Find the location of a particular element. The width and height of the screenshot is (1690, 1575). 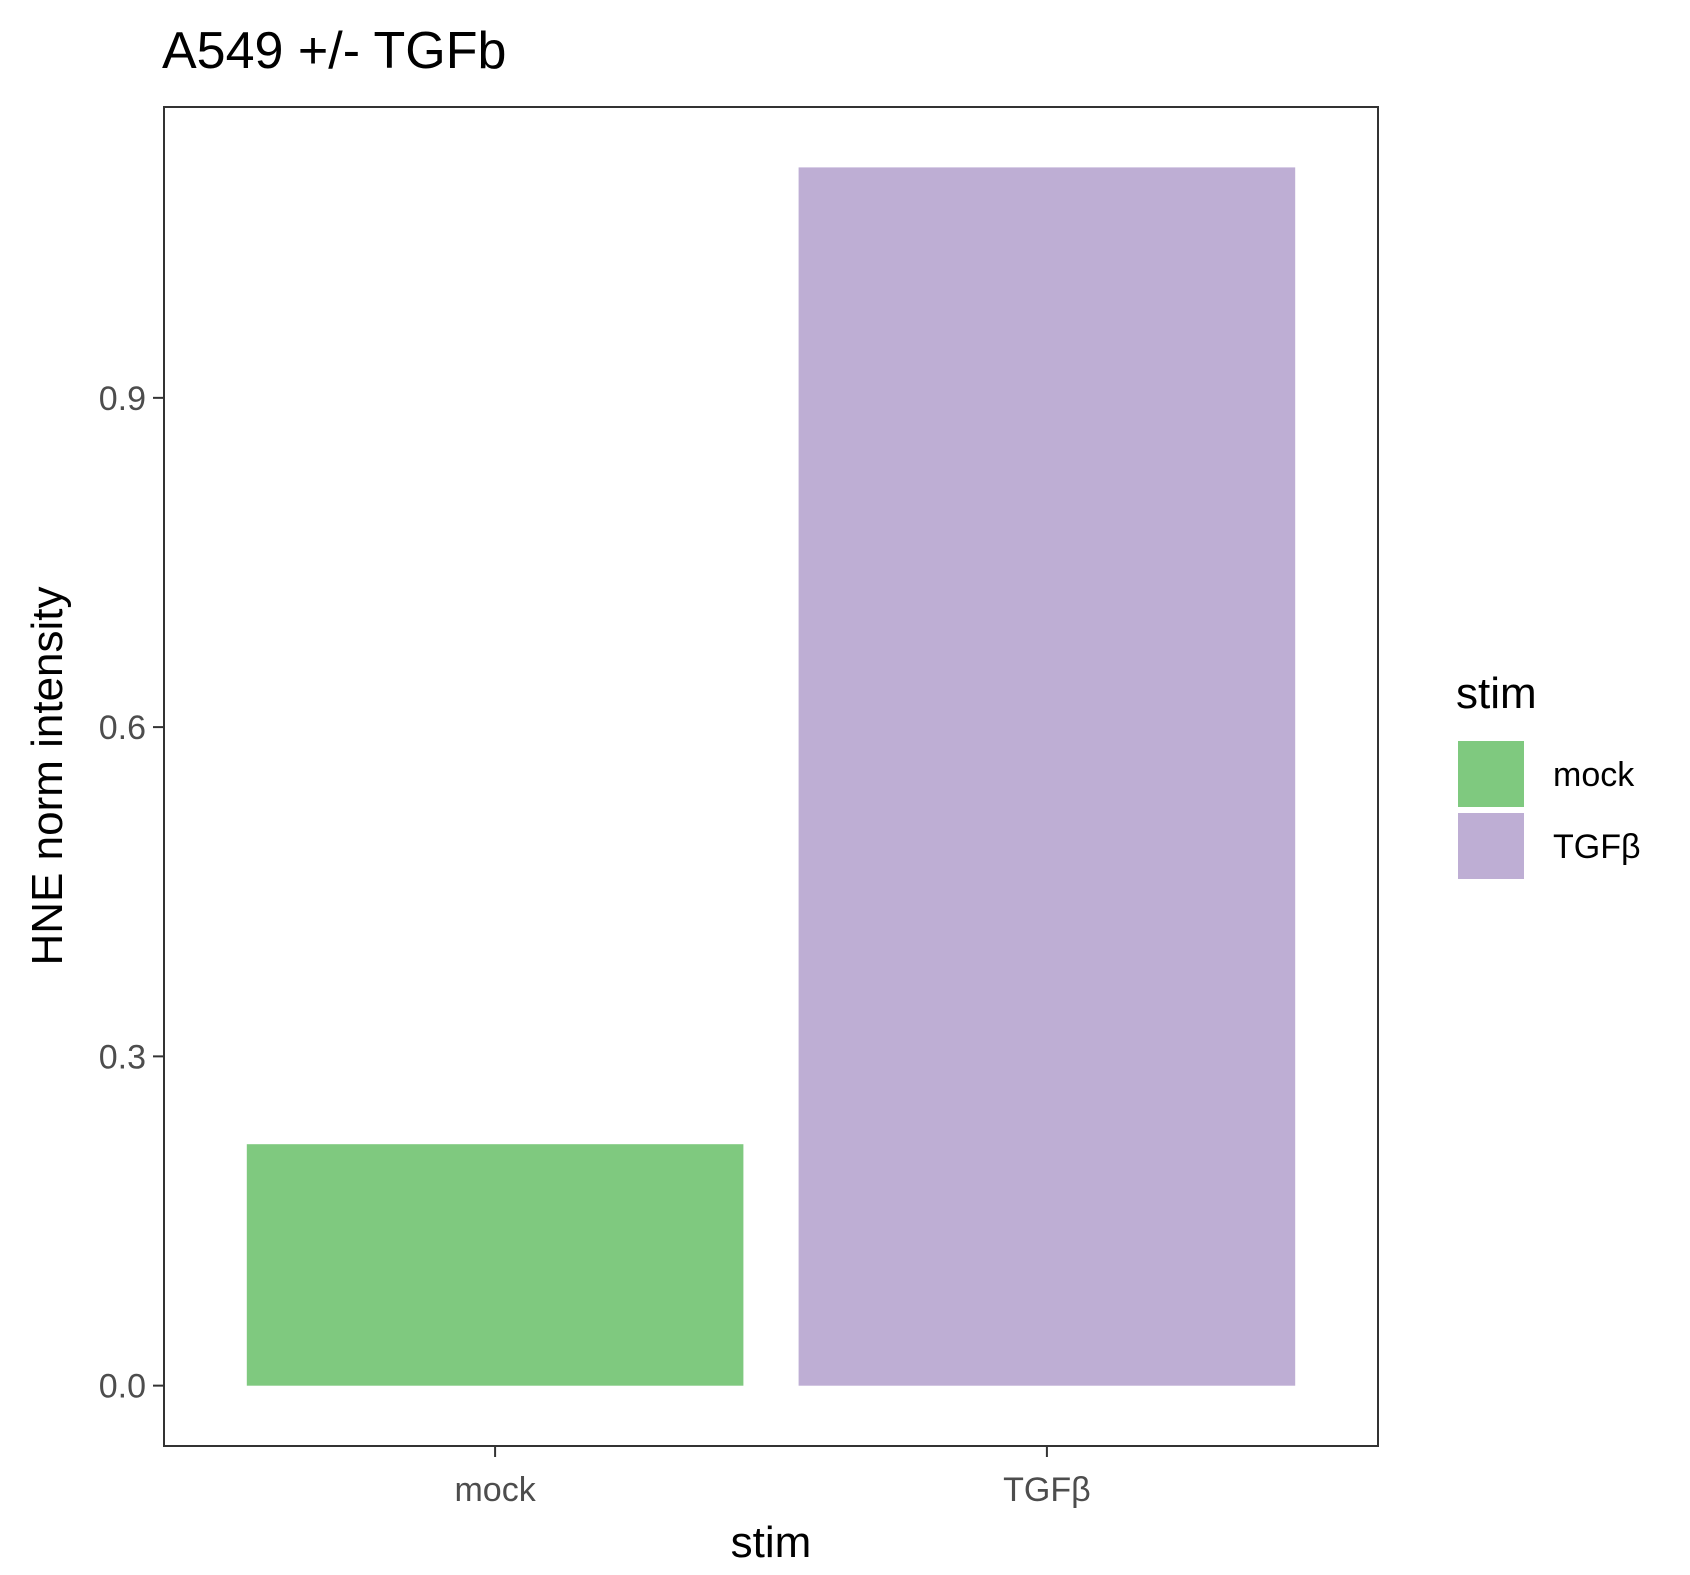

legend-label: TGFβ is located at coordinates (1597, 847).